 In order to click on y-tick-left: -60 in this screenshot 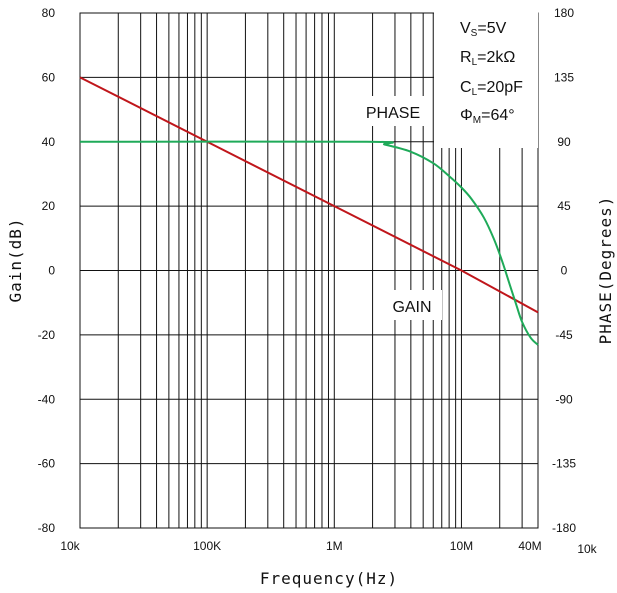, I will do `click(47, 464)`.